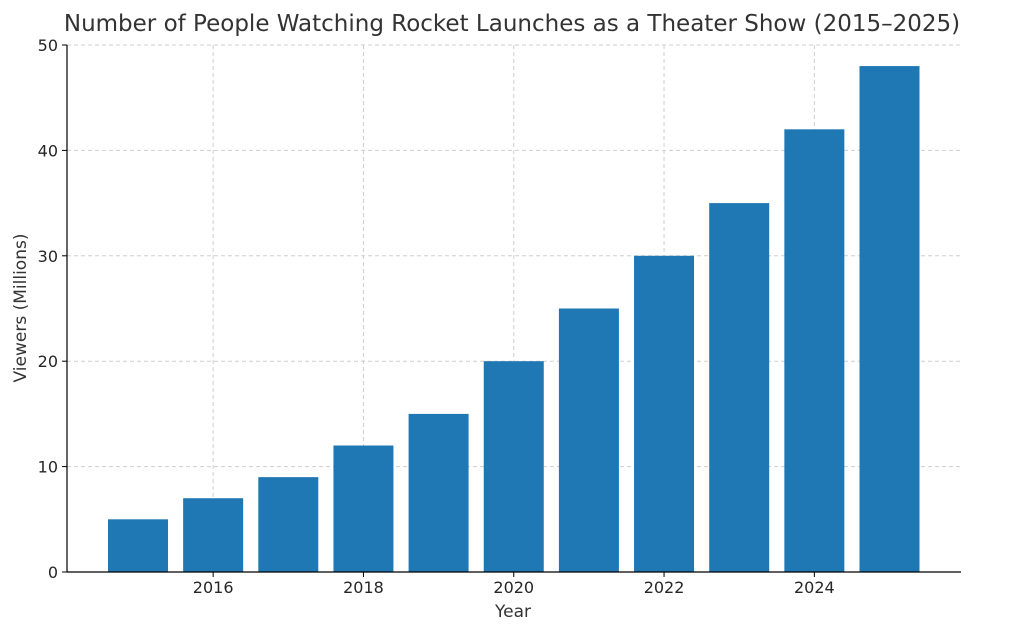 The height and width of the screenshot is (634, 1024). I want to click on bar-2024, so click(814, 350).